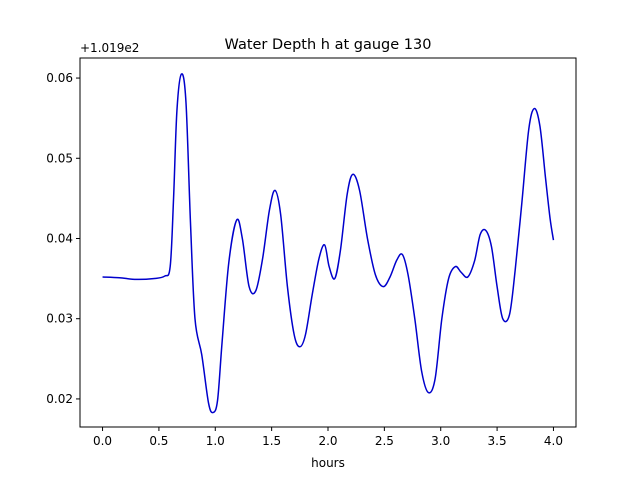 The image size is (640, 480). Describe the element at coordinates (59, 78) in the screenshot. I see `y-tick-label: 0.06` at that location.